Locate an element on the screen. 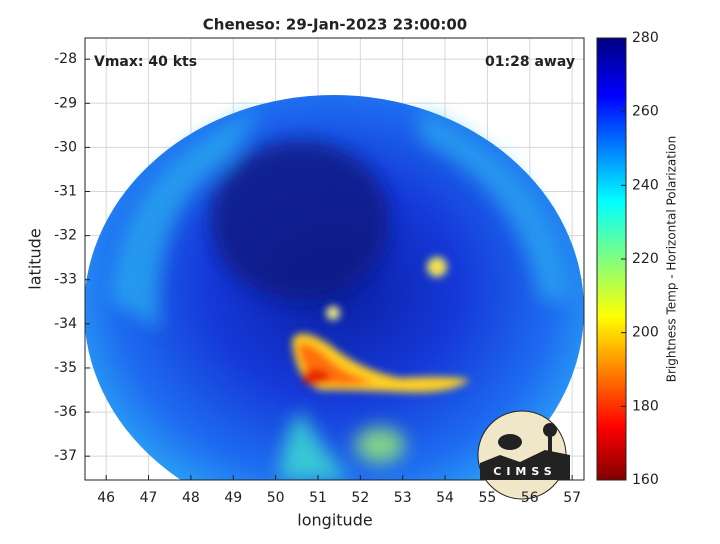  x-axis-label: longitude is located at coordinates (334, 520).